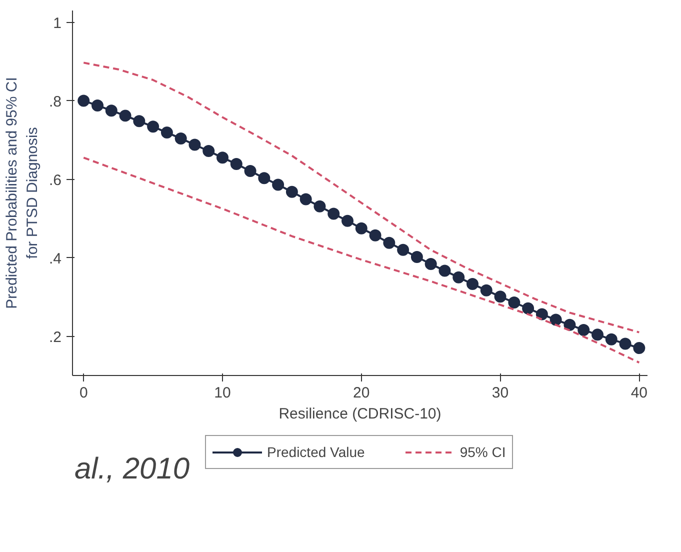 The width and height of the screenshot is (681, 552). I want to click on y-tick-label: .6, so click(55, 180).